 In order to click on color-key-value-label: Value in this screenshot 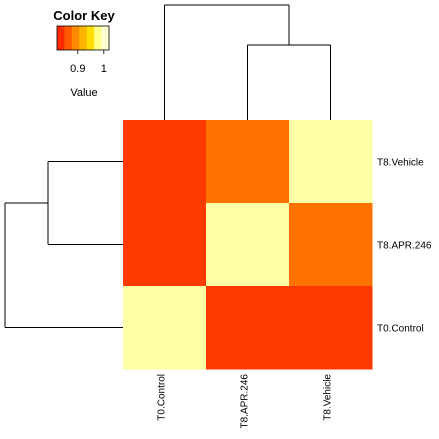, I will do `click(83, 93)`.